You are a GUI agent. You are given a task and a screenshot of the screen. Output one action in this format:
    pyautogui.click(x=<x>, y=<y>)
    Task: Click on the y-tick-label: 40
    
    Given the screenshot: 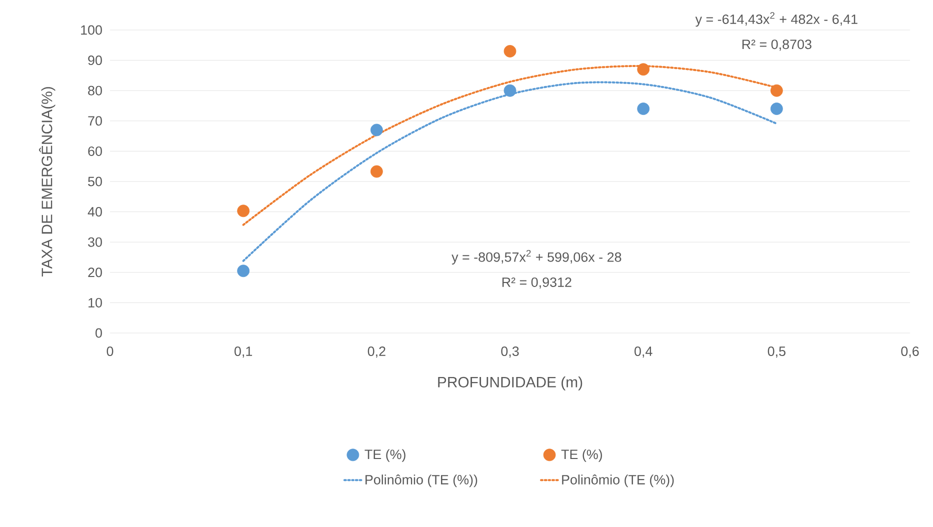 What is the action you would take?
    pyautogui.click(x=95, y=212)
    